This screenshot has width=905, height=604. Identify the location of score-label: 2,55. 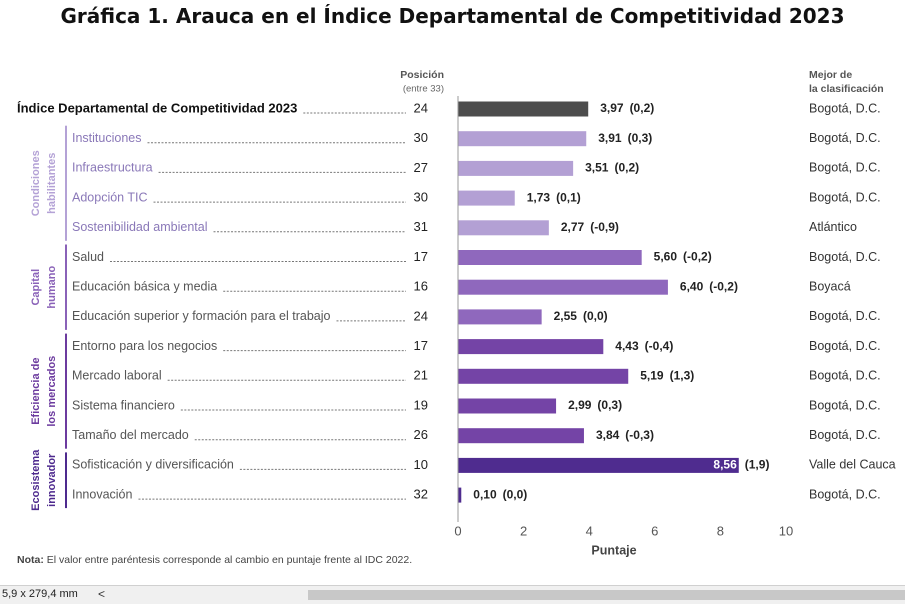
(566, 316).